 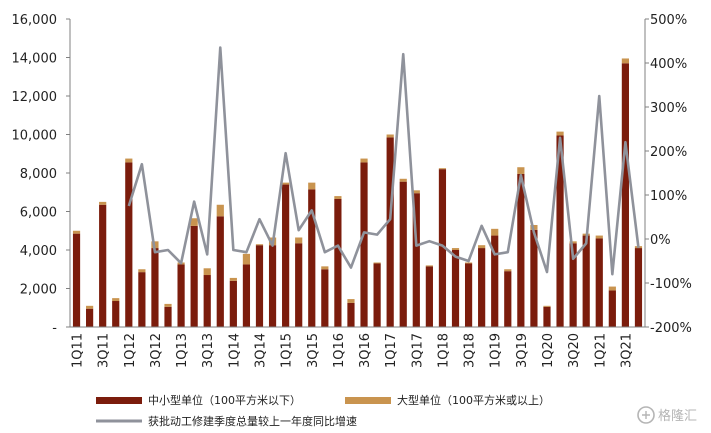 What do you see at coordinates (325, 268) in the screenshot?
I see `bar-large-units-4Q15` at bounding box center [325, 268].